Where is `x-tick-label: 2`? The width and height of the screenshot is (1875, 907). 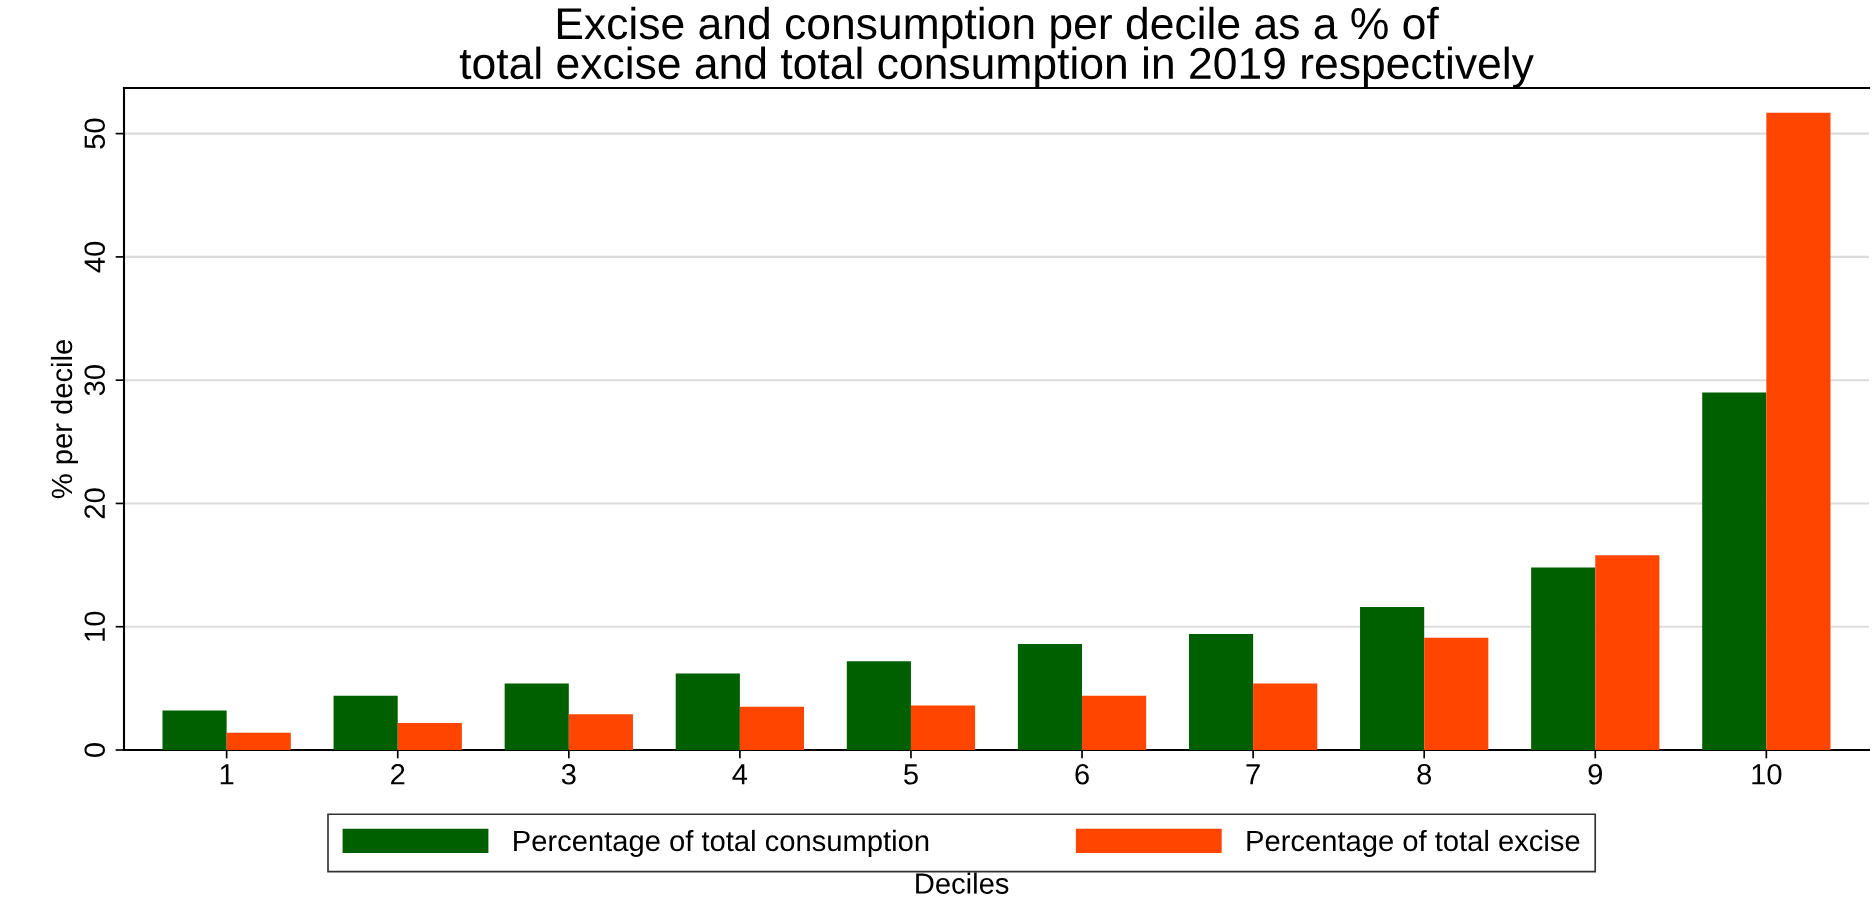
x-tick-label: 2 is located at coordinates (398, 774).